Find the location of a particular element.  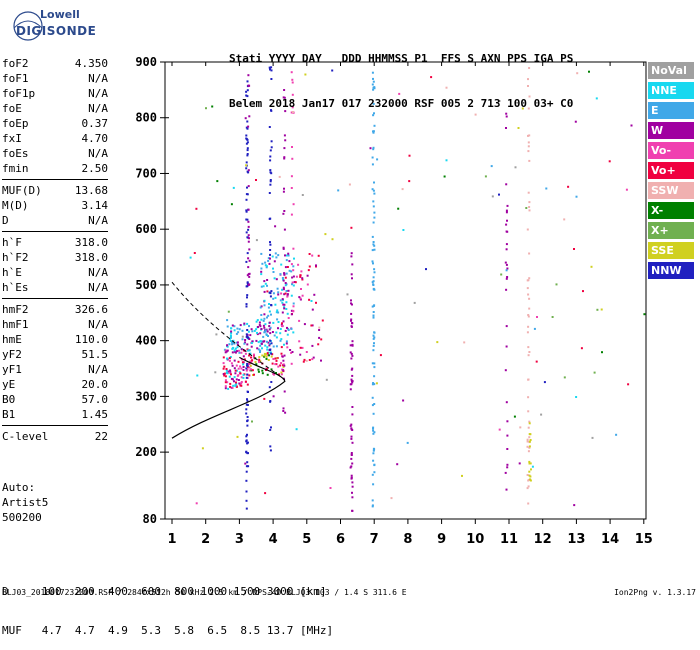

param-name: h`F2 is located at coordinates (15, 257).